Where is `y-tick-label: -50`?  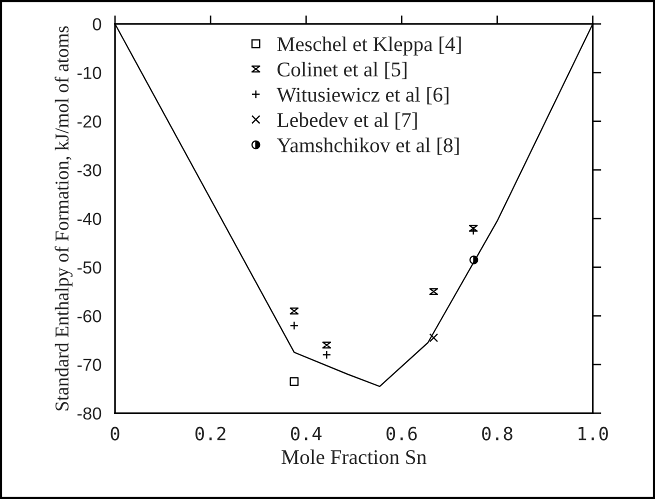
y-tick-label: -50 is located at coordinates (90, 267).